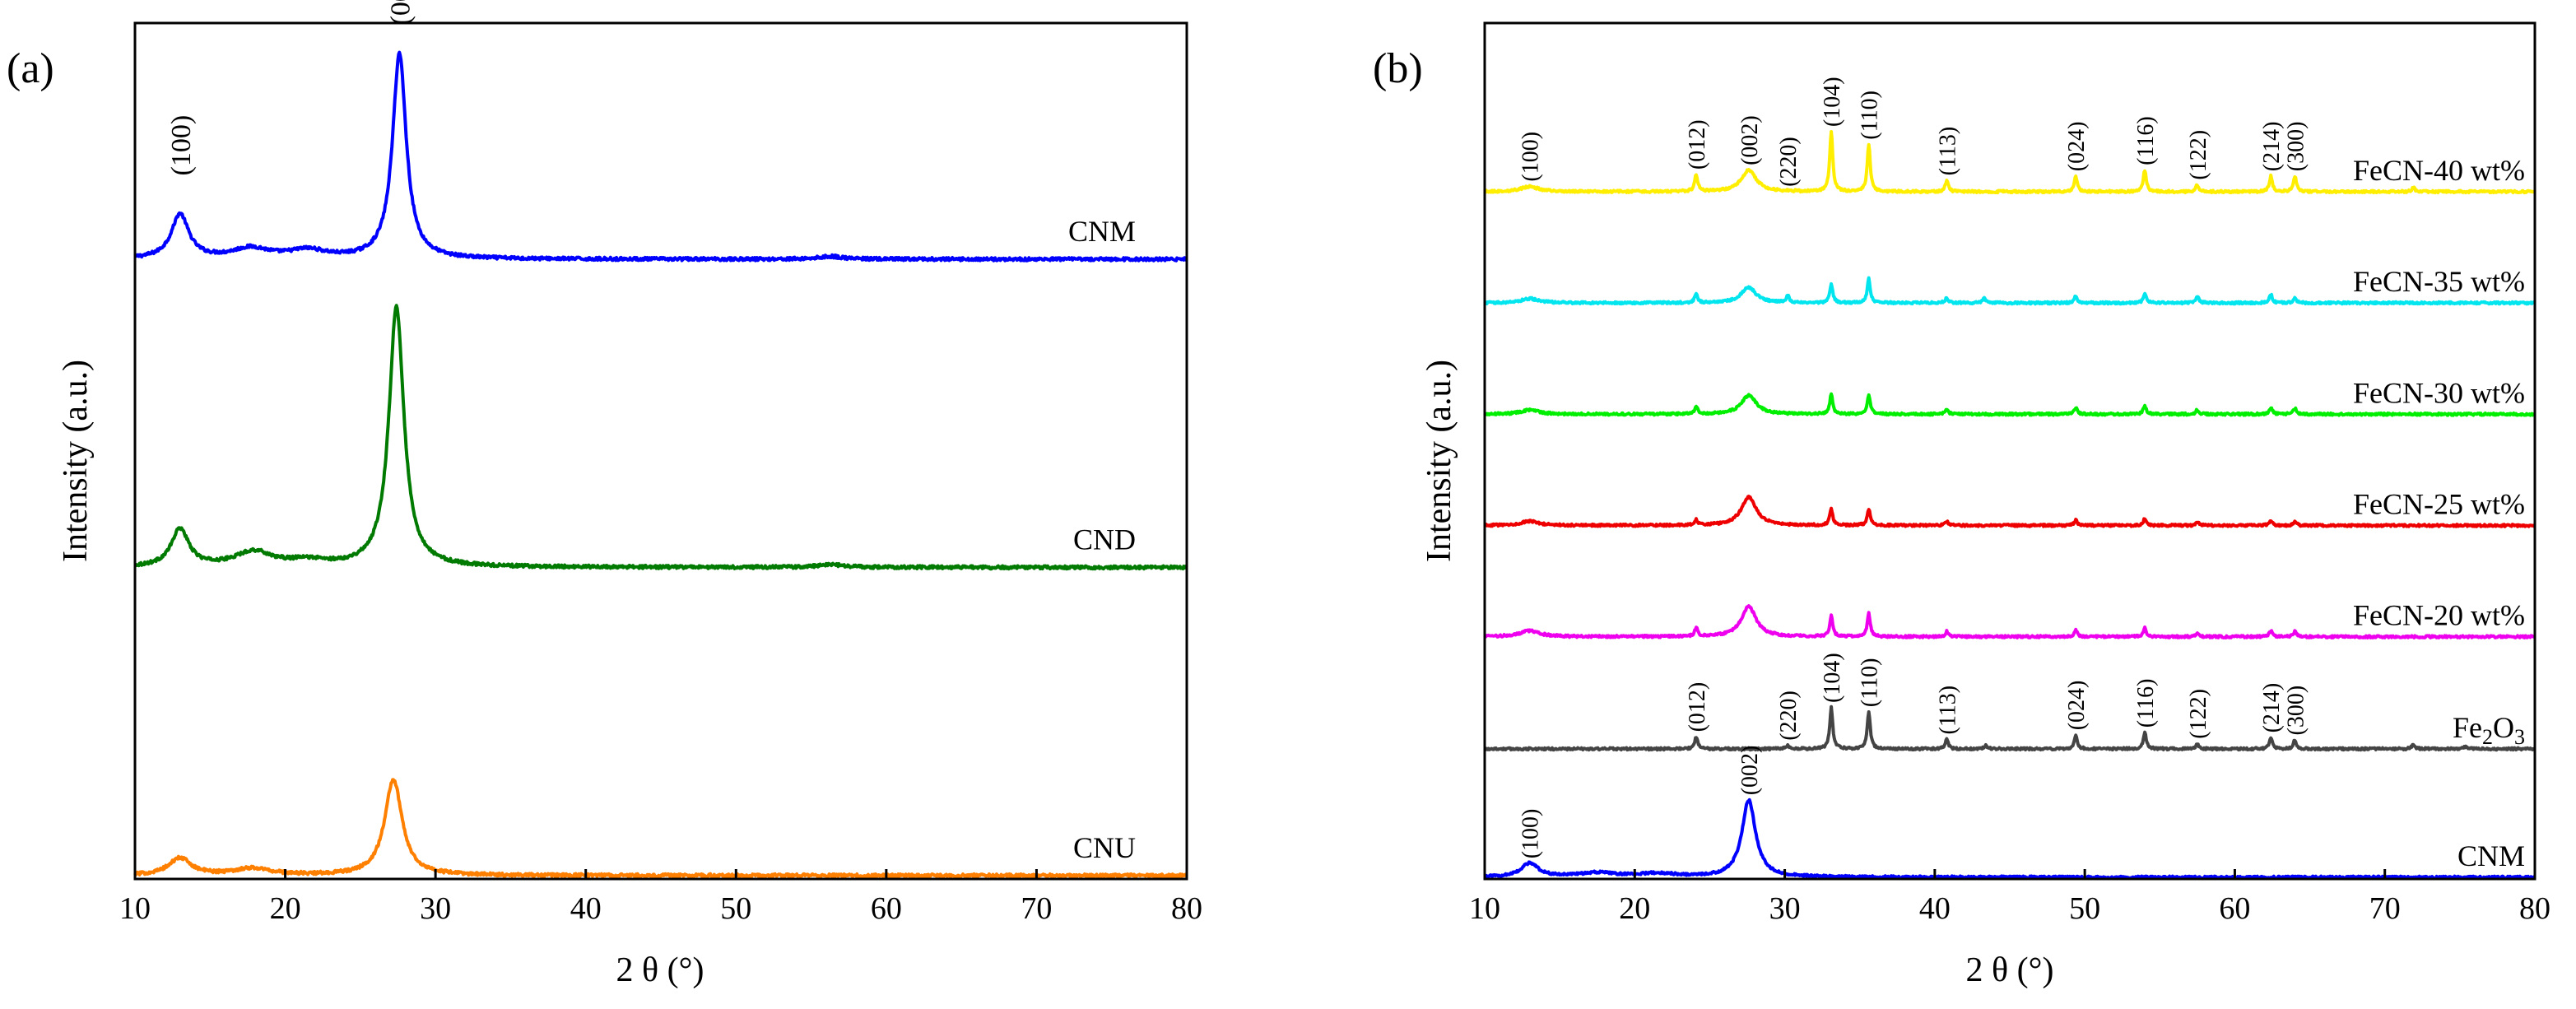 This screenshot has height=1009, width=2576. I want to click on panel-a-letter: (a), so click(30, 68).